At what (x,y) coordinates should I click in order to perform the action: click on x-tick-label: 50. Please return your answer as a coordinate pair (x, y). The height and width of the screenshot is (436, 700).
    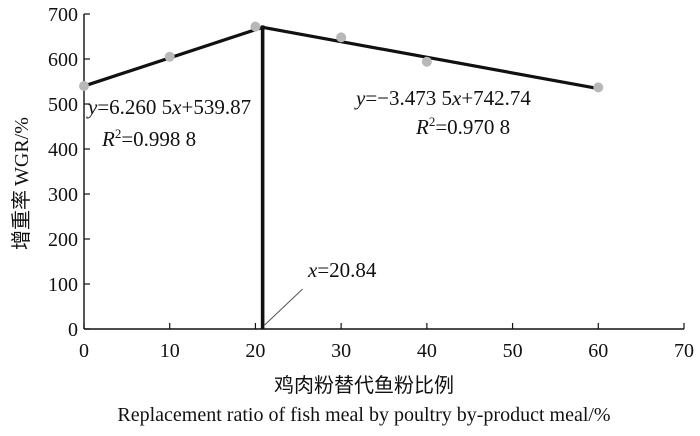
    Looking at the image, I should click on (513, 351).